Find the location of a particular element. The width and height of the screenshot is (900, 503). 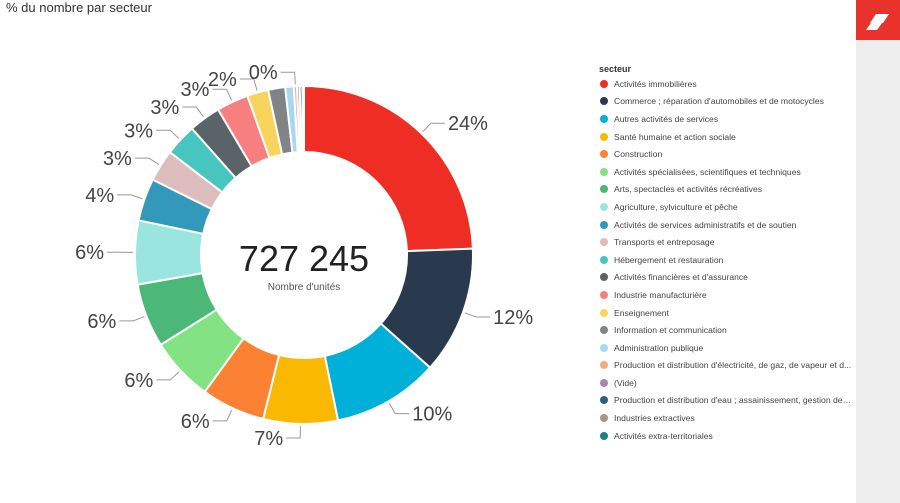

slice-label-7: 6% is located at coordinates (101, 322).